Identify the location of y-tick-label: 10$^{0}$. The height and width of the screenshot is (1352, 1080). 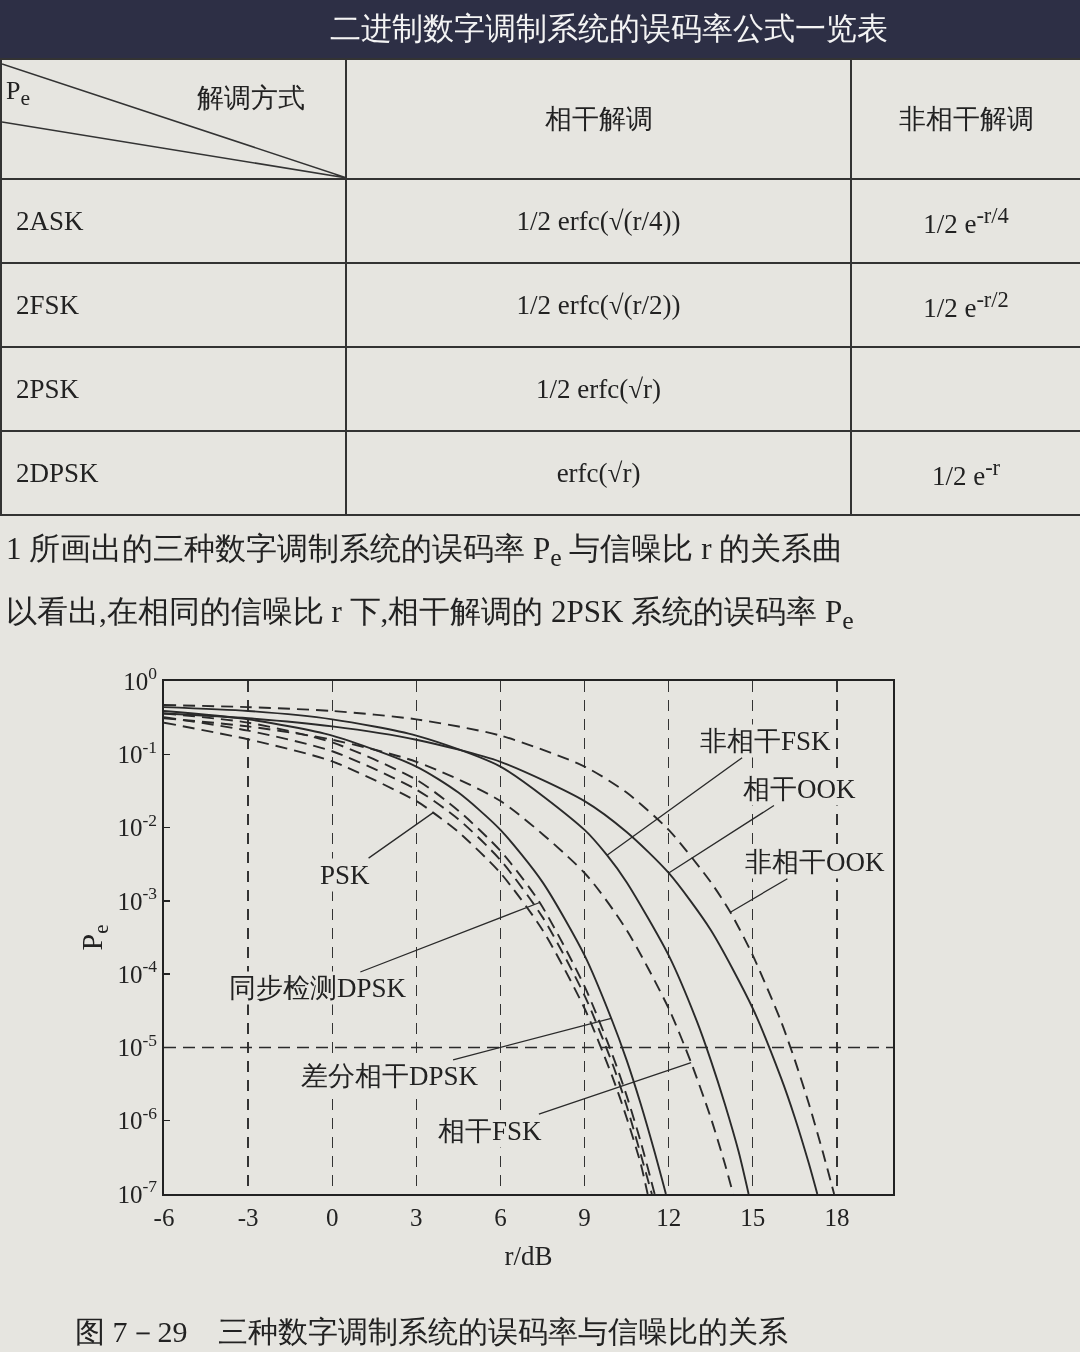
(140, 679).